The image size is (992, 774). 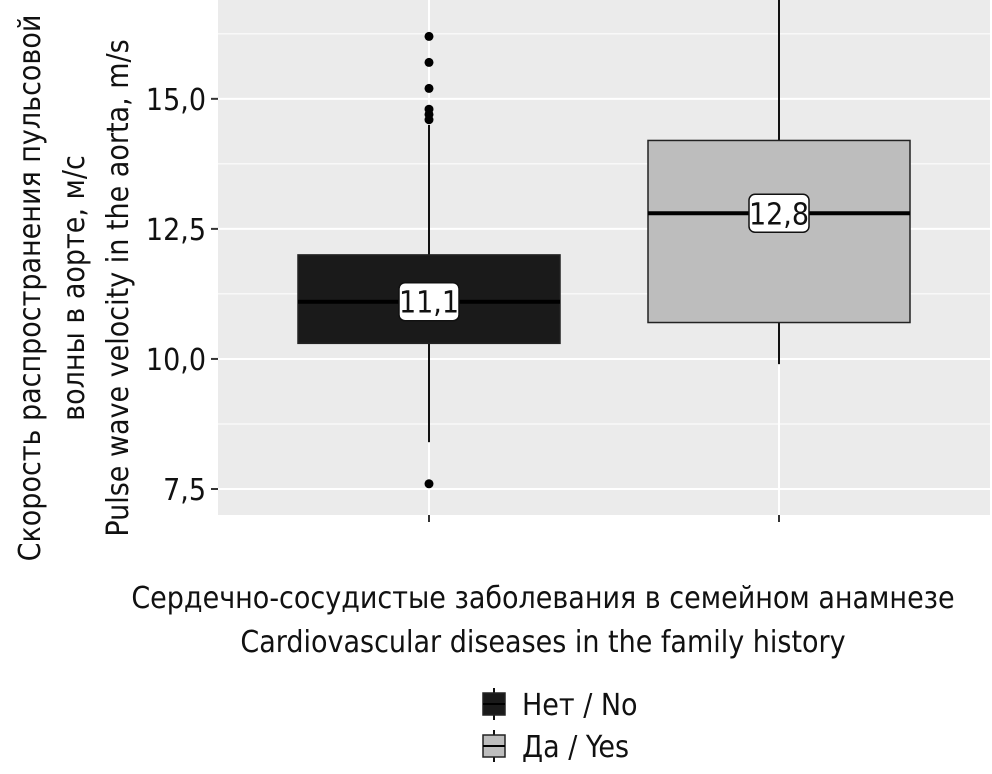 What do you see at coordinates (560, 726) in the screenshot?
I see `legend: Нет / No Да / Yes` at bounding box center [560, 726].